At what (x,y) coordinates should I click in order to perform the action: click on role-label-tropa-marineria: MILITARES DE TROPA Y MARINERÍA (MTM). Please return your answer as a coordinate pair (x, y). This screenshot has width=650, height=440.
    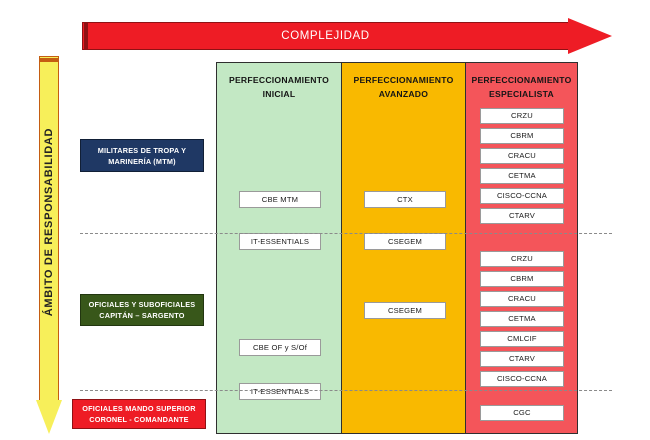
    Looking at the image, I should click on (142, 155).